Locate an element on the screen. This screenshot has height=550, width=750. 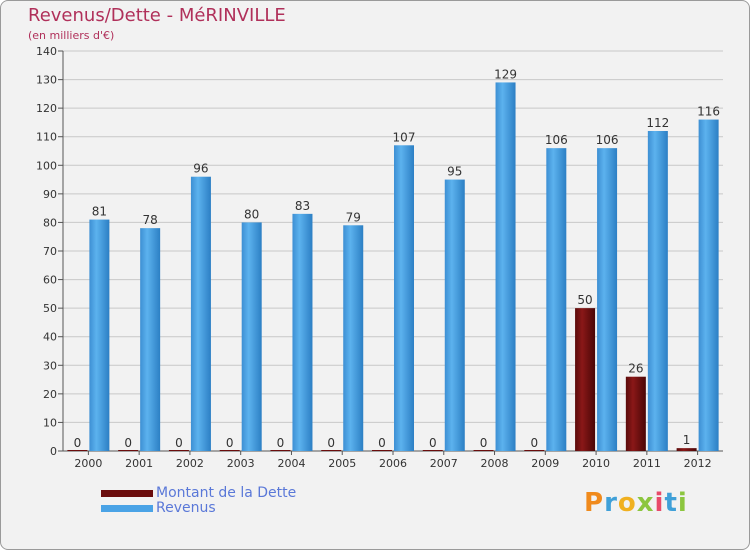
label-dette-2000: 0 is located at coordinates (78, 443).